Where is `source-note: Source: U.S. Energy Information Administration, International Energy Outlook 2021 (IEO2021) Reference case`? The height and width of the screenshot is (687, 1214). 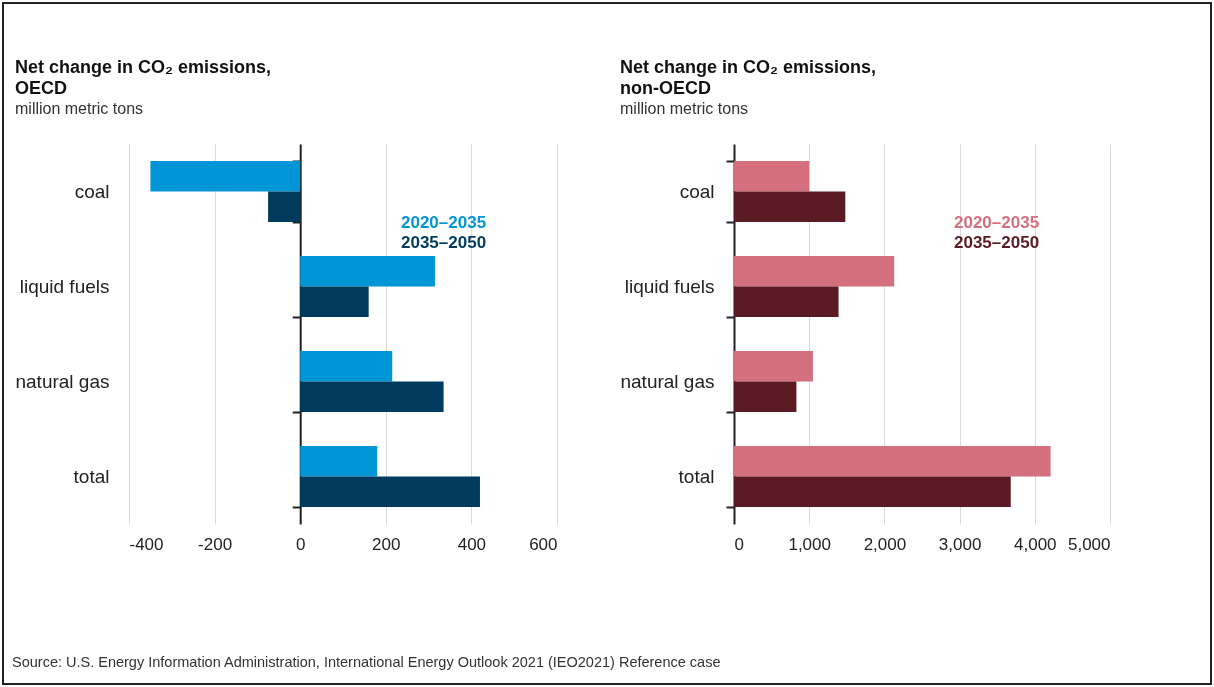 source-note: Source: U.S. Energy Information Administration, International Energy Outlook 2021 (IEO2021) Reference case is located at coordinates (366, 662).